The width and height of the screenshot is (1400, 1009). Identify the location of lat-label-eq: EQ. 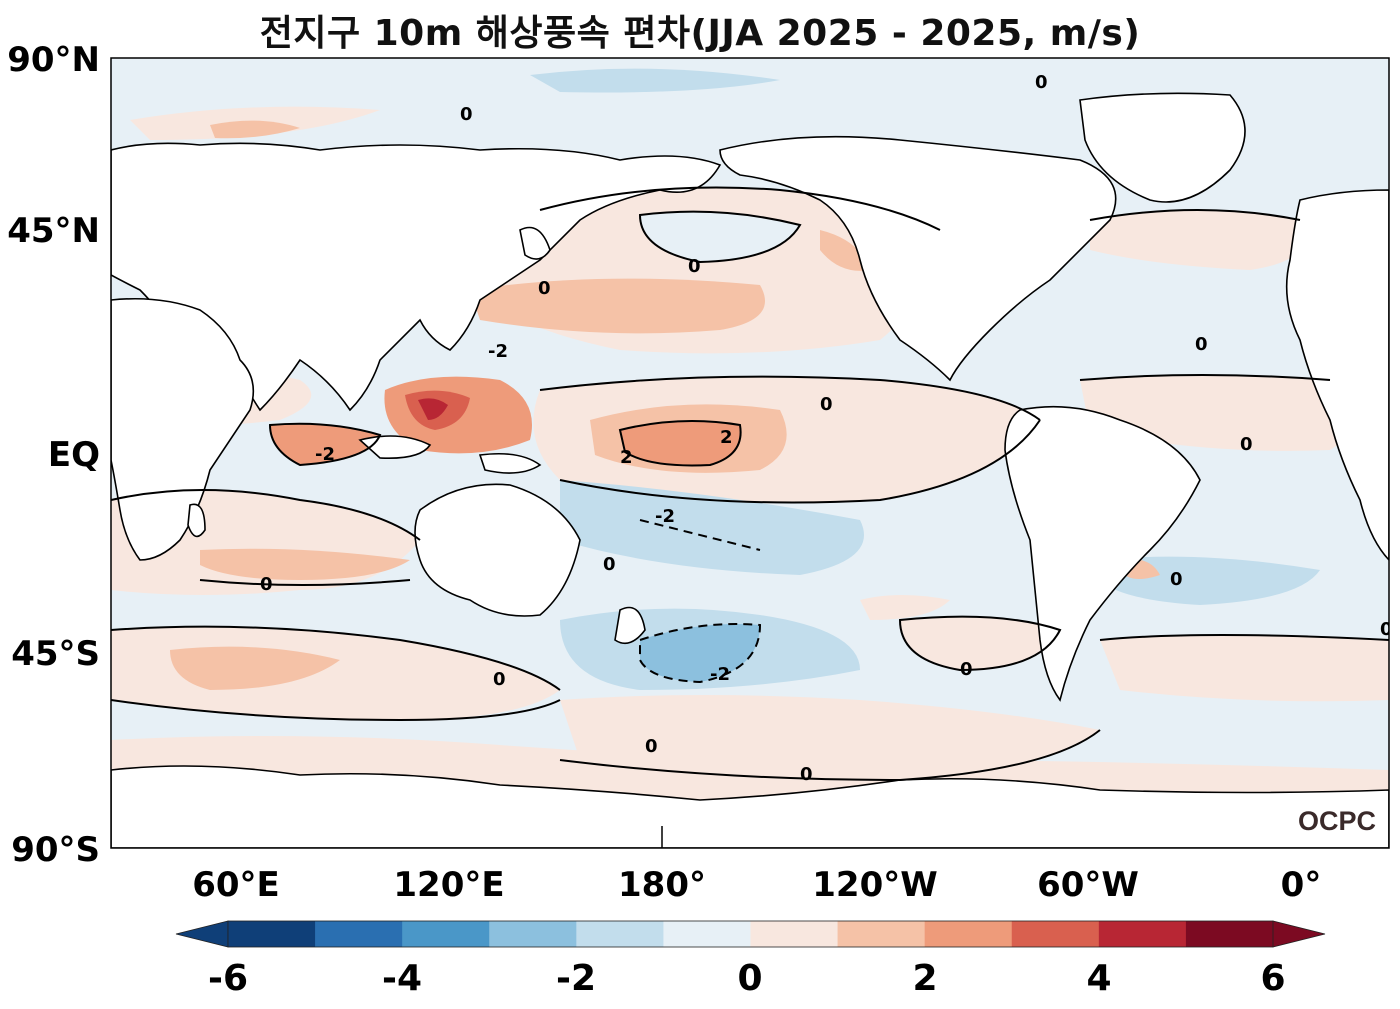
(73, 455).